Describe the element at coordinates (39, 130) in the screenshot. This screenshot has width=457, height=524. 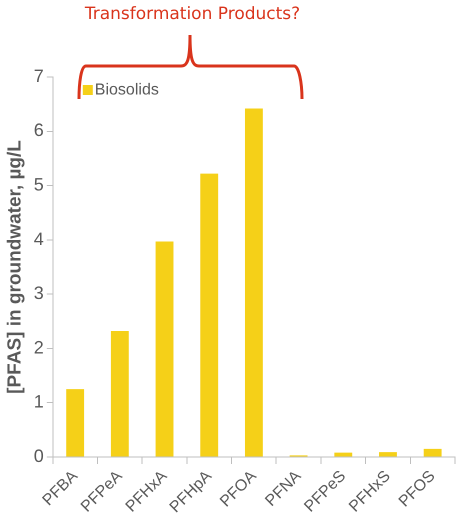
I see `y-tick-label: 6` at that location.